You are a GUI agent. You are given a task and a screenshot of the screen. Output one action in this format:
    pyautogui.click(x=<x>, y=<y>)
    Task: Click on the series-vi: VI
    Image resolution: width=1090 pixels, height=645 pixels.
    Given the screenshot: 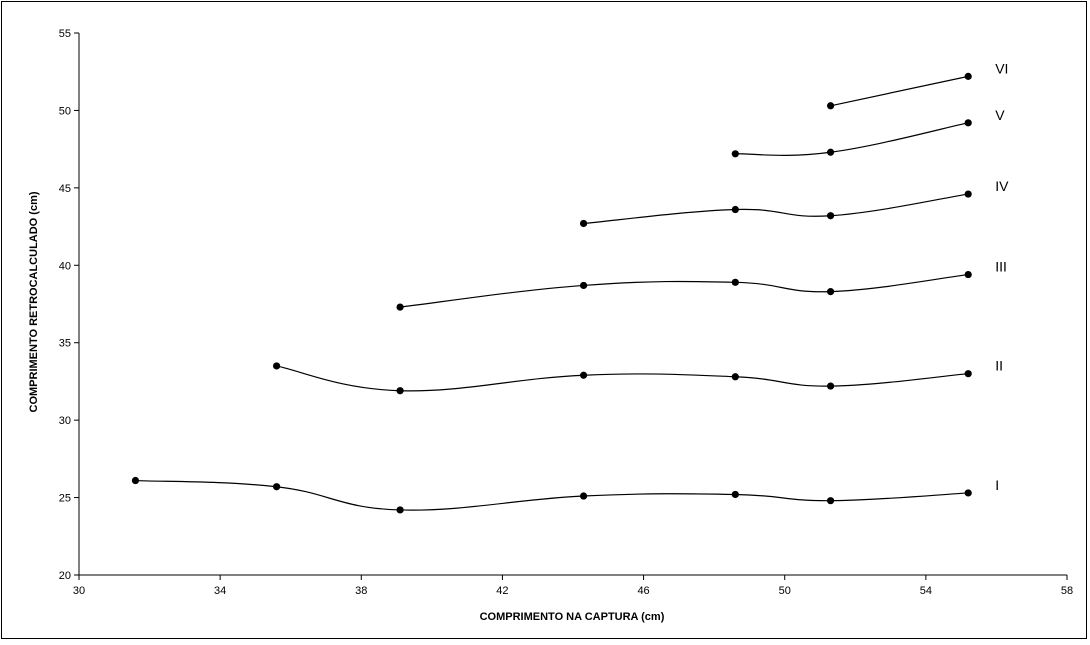 What is the action you would take?
    pyautogui.click(x=917, y=85)
    